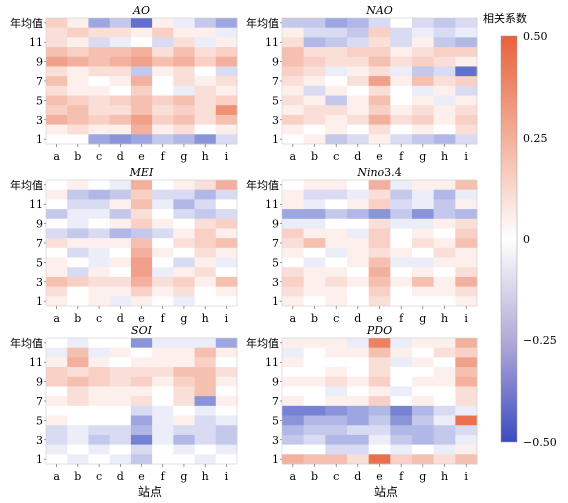  I want to click on x-tick-label: d, so click(357, 318).